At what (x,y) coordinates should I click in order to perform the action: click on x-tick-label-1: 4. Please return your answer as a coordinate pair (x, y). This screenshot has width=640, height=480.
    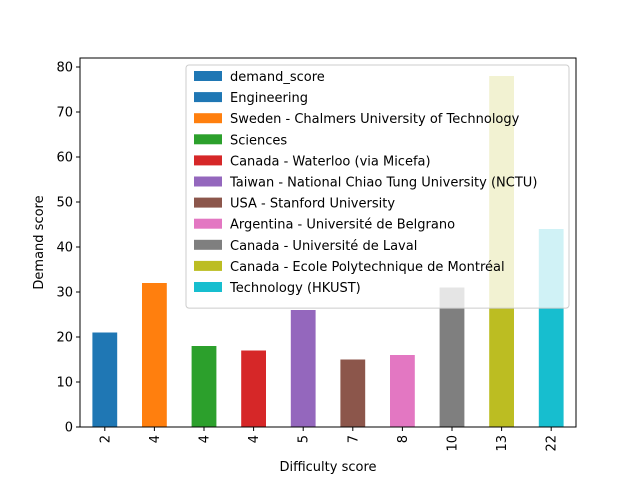
    Looking at the image, I should click on (155, 439).